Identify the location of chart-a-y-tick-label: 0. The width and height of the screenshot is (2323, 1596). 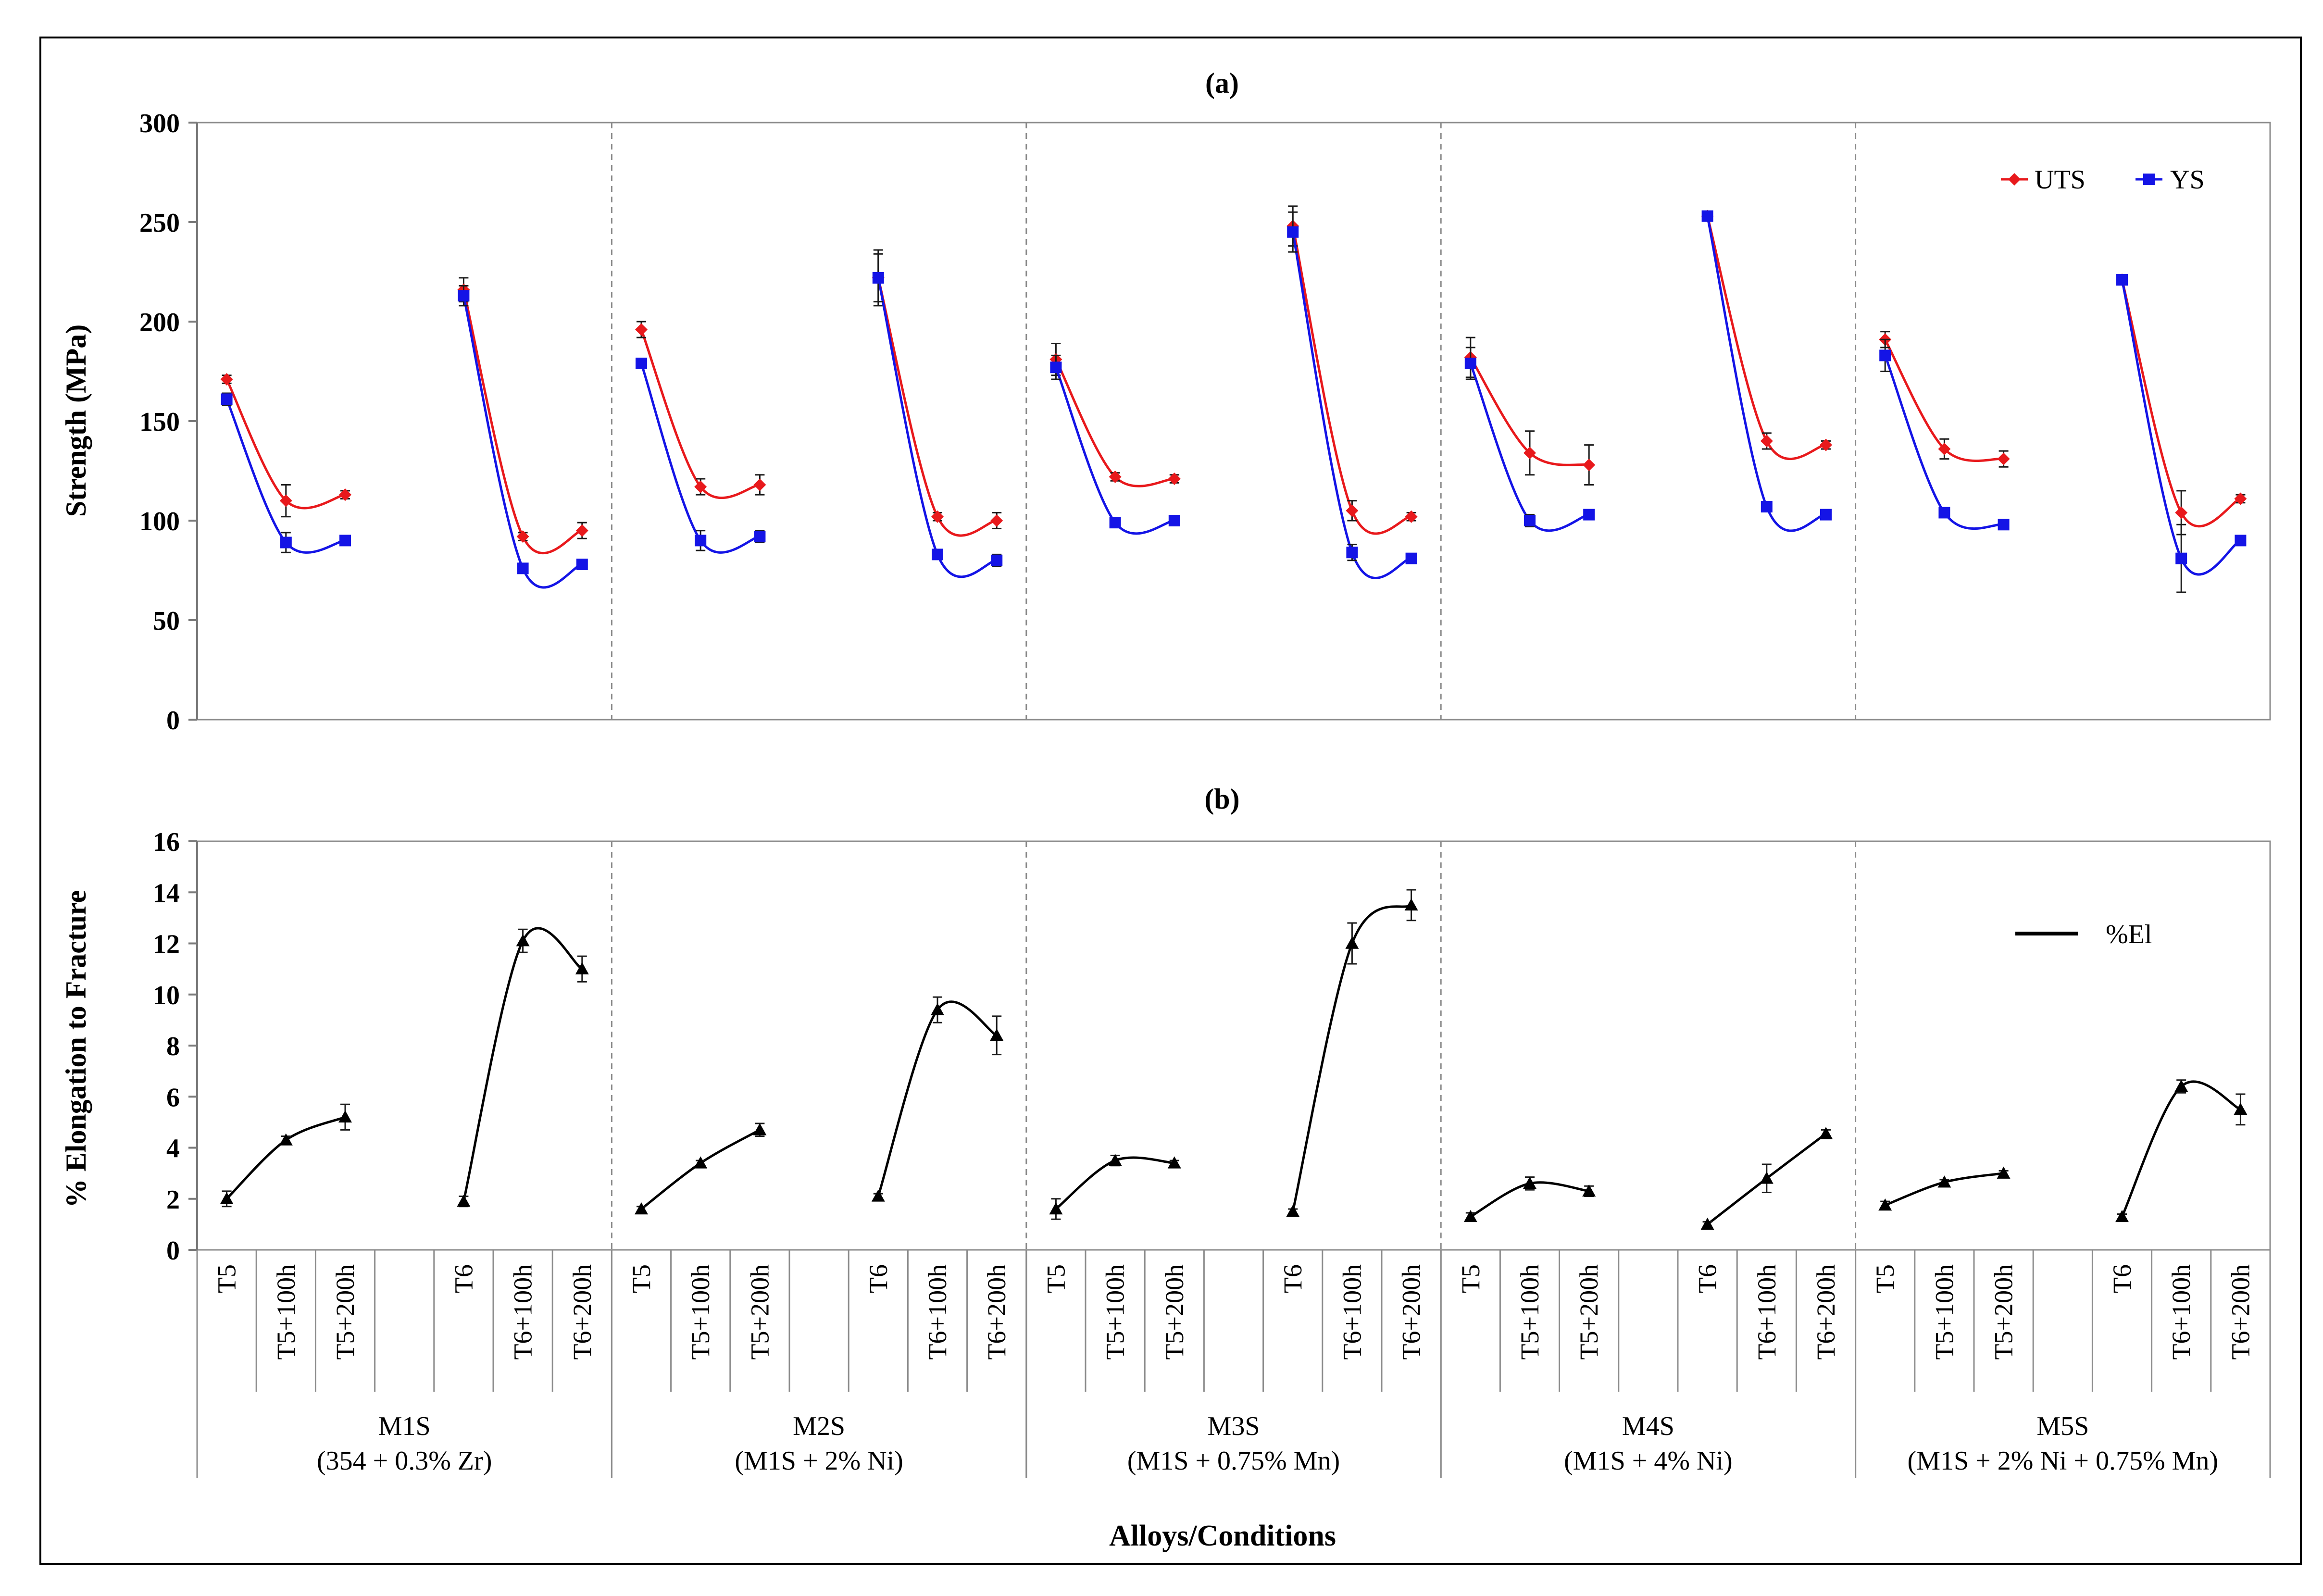
(173, 721).